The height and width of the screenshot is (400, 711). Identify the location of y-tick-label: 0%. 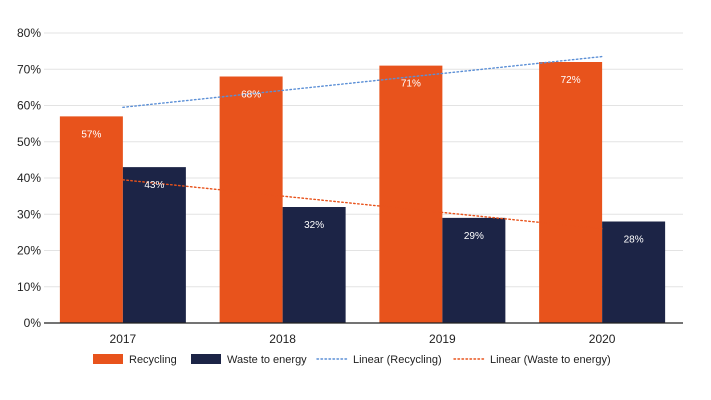
(33, 323).